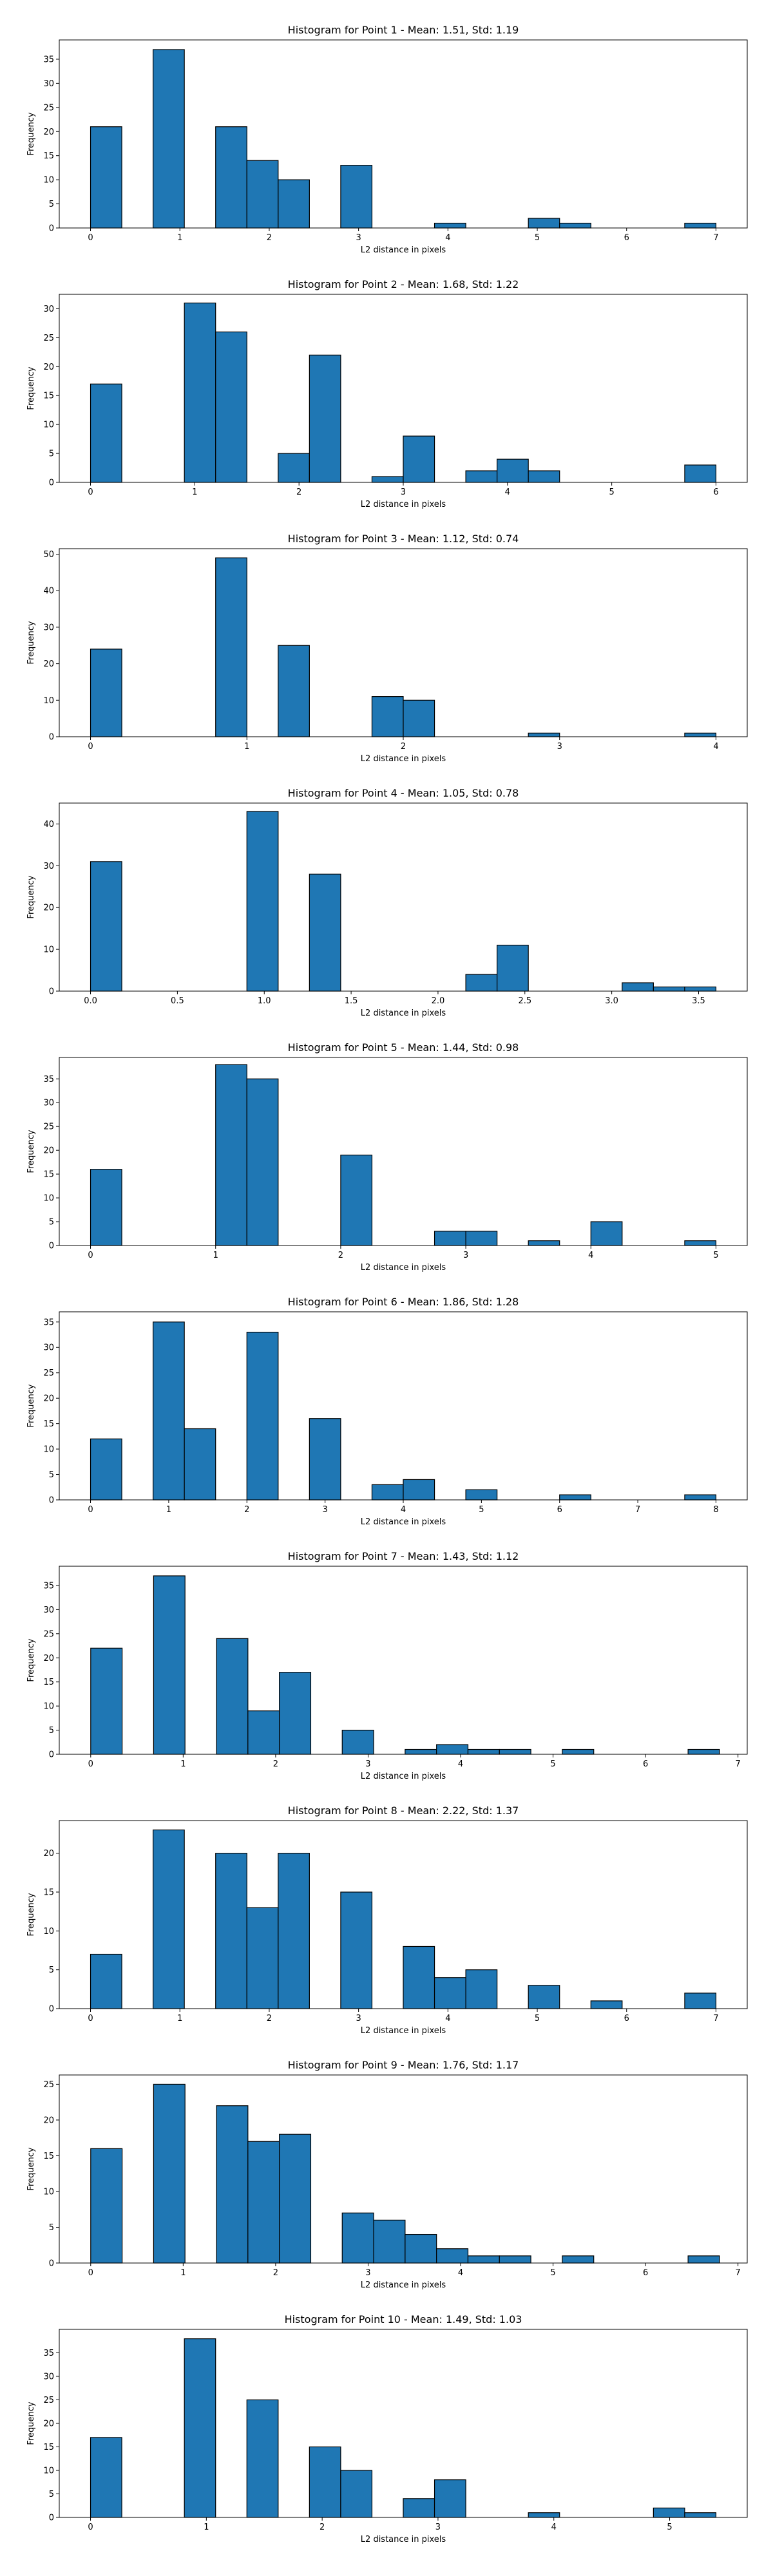 This screenshot has height=2576, width=773. Describe the element at coordinates (626, 238) in the screenshot. I see `x-tick-label: 6` at that location.